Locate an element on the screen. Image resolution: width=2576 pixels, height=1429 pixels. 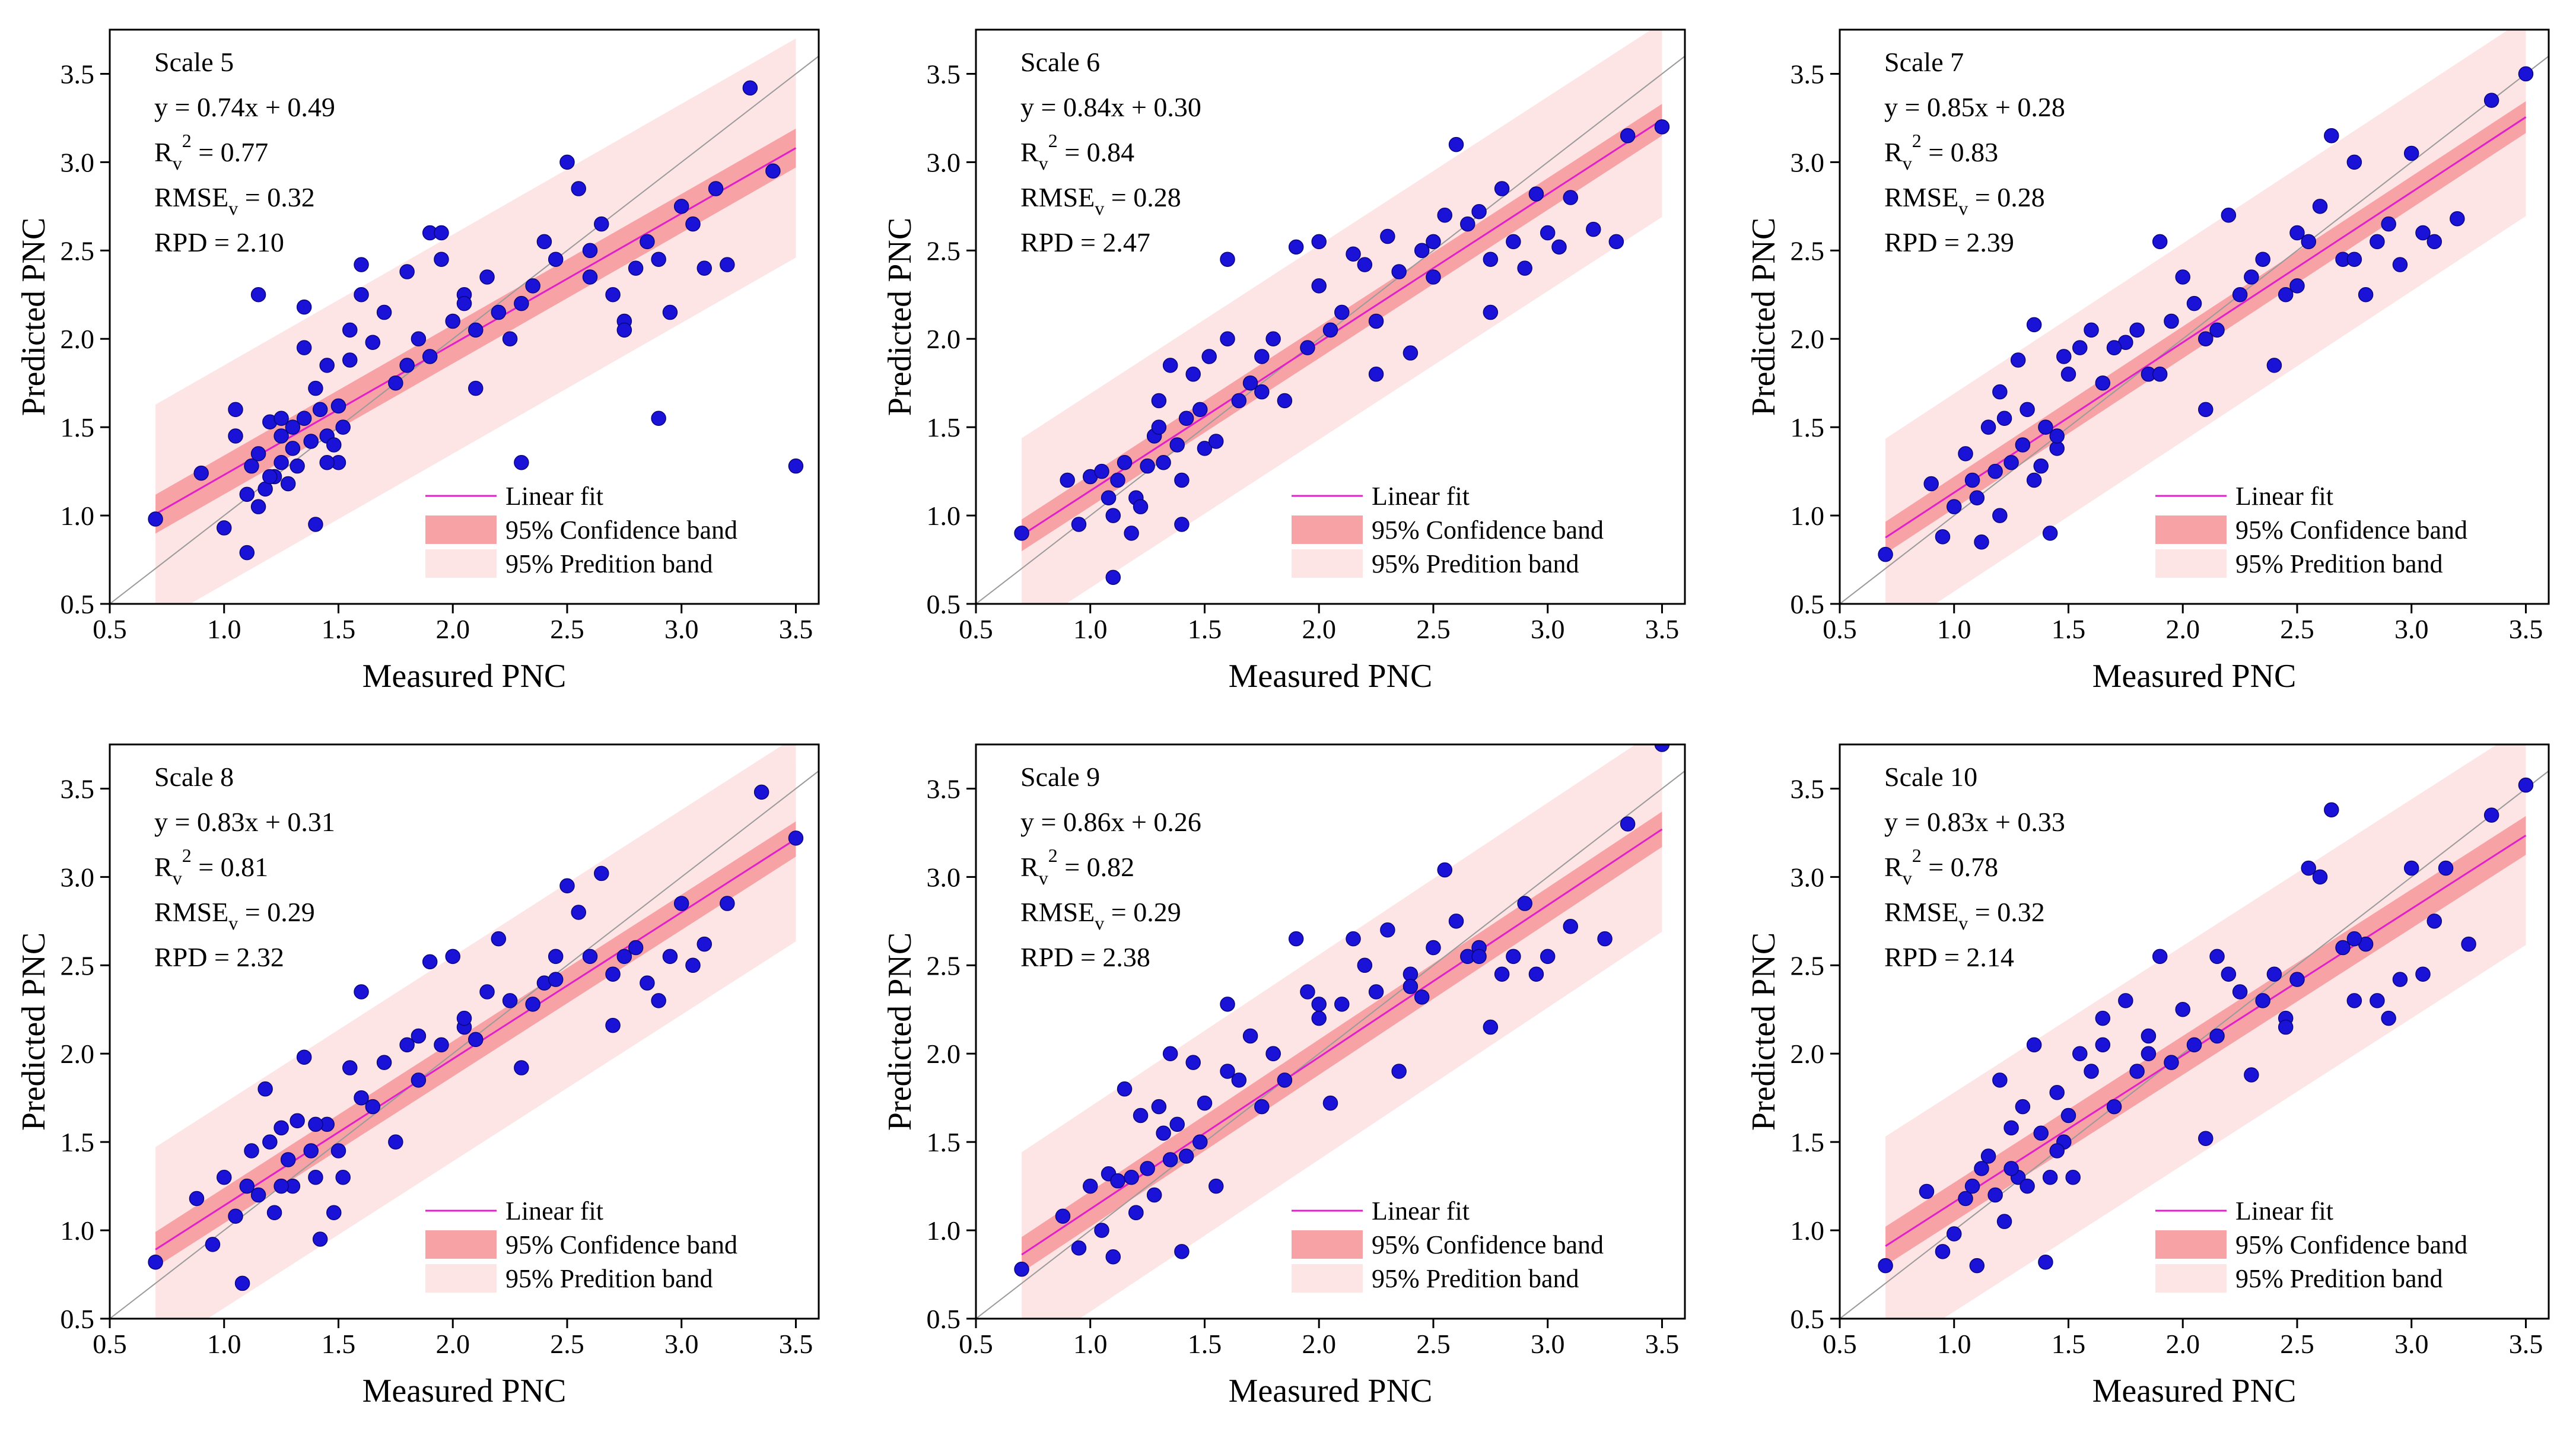
y-tick-label: 1.5 is located at coordinates (1808, 1142).